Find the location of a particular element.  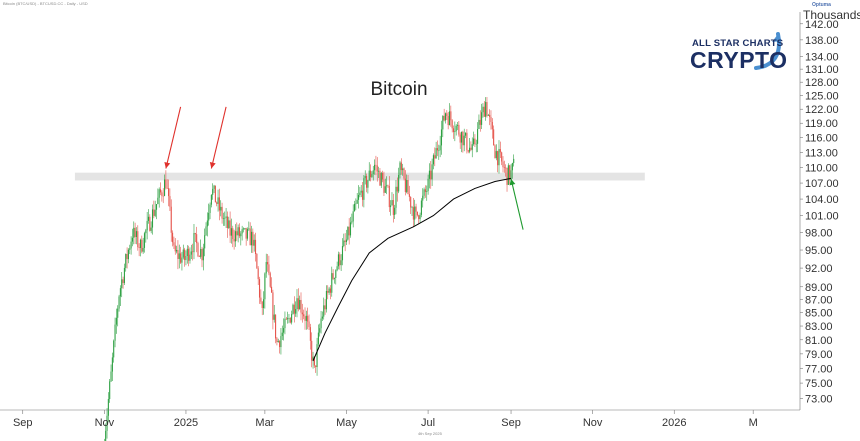

y-tick-label: 95.00 is located at coordinates (819, 251).